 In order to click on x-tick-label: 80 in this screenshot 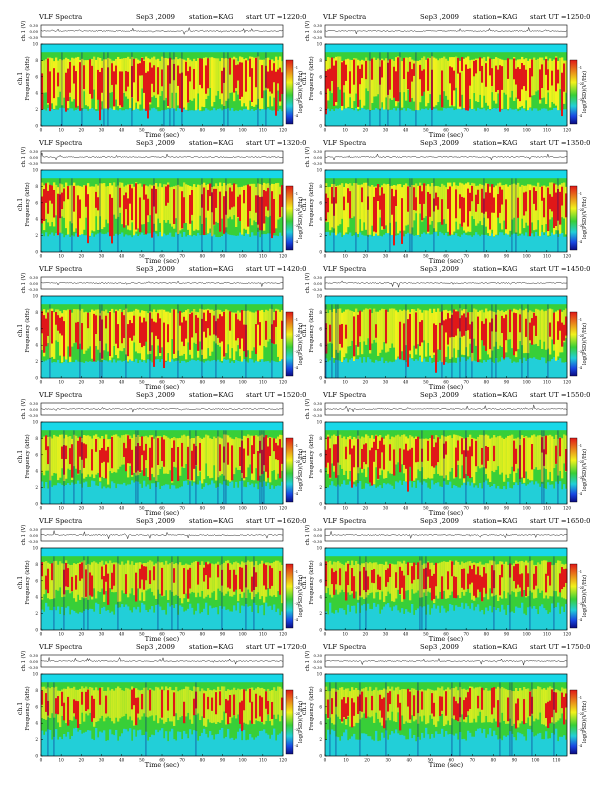, I will do `click(203, 256)`.